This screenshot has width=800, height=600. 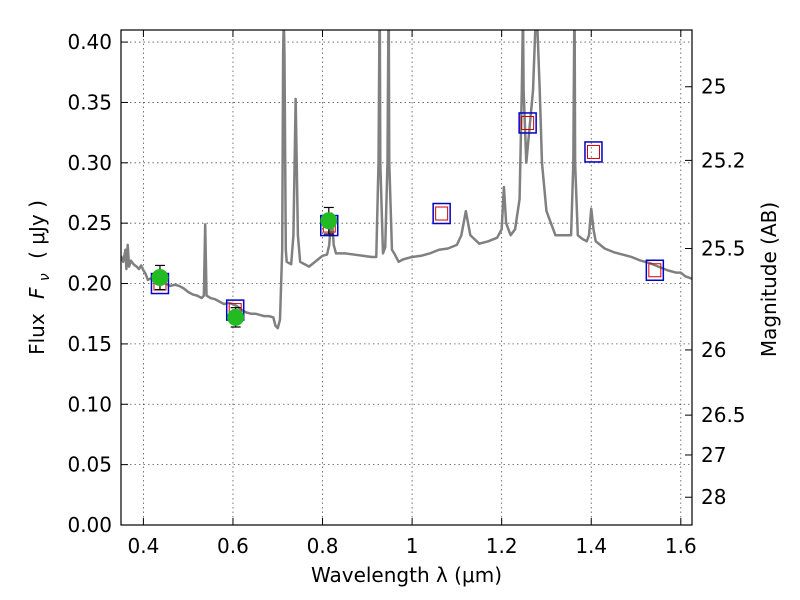 I want to click on x-tick-label: 1.4, so click(x=591, y=546).